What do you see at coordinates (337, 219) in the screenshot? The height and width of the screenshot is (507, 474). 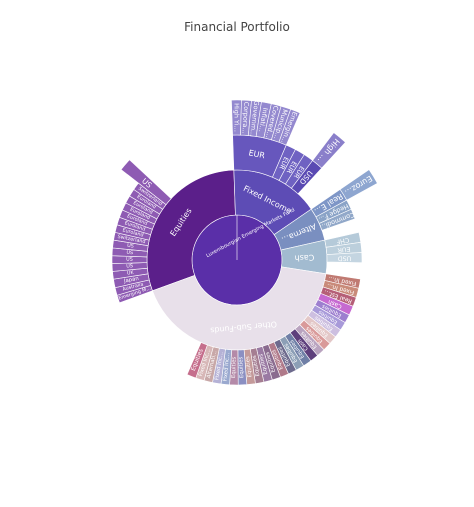 I see `segment-commodities-d2` at bounding box center [337, 219].